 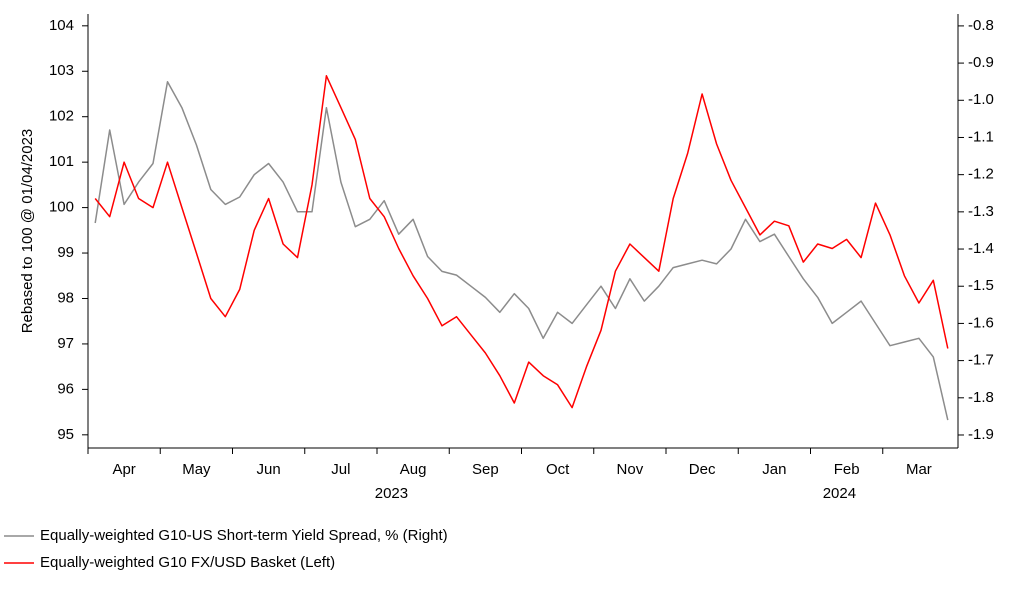 What do you see at coordinates (981, 62) in the screenshot?
I see `y2-tick-label: -0.9` at bounding box center [981, 62].